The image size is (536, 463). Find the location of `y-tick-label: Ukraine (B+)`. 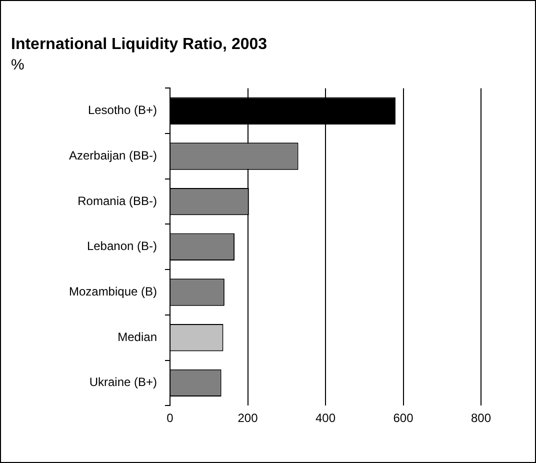

y-tick-label: Ukraine (B+) is located at coordinates (123, 382).